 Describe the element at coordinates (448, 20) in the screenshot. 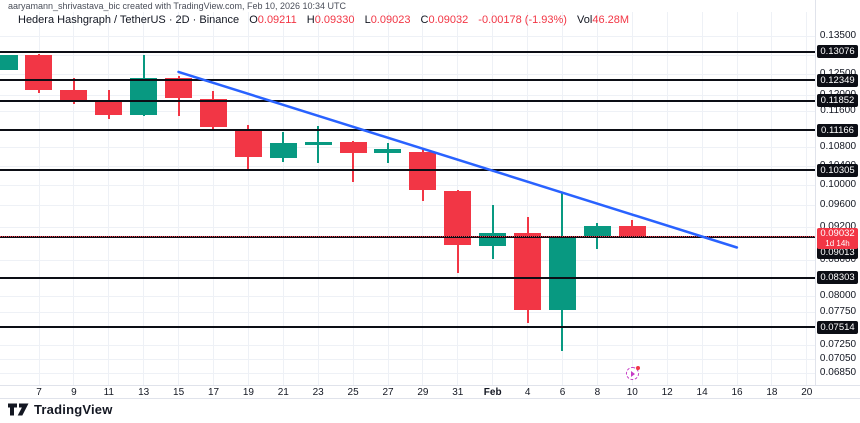

I see `close-value: 0.09032` at that location.